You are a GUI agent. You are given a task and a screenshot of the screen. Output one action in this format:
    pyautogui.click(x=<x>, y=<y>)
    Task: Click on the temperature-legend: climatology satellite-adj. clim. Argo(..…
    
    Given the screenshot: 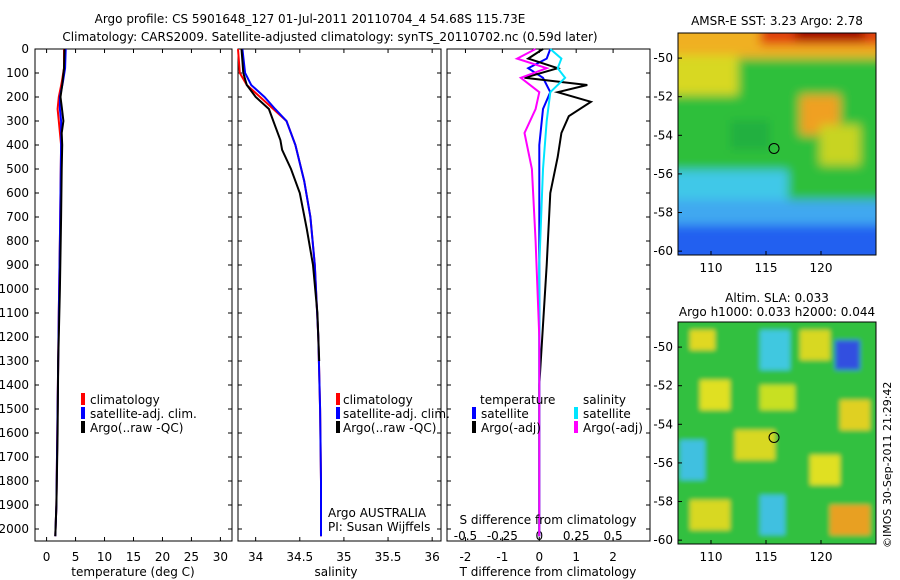 What is the action you would take?
    pyautogui.click(x=139, y=414)
    